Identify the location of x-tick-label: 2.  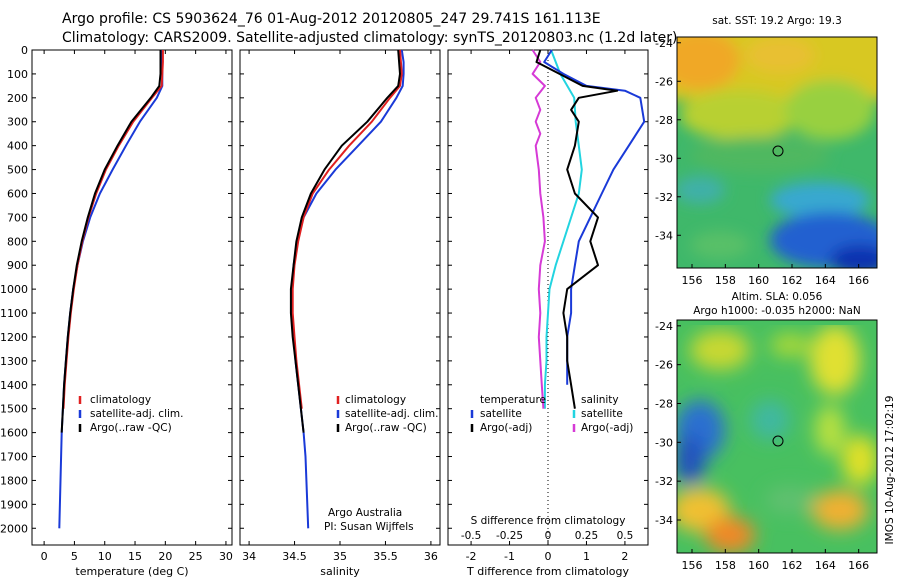
(624, 556).